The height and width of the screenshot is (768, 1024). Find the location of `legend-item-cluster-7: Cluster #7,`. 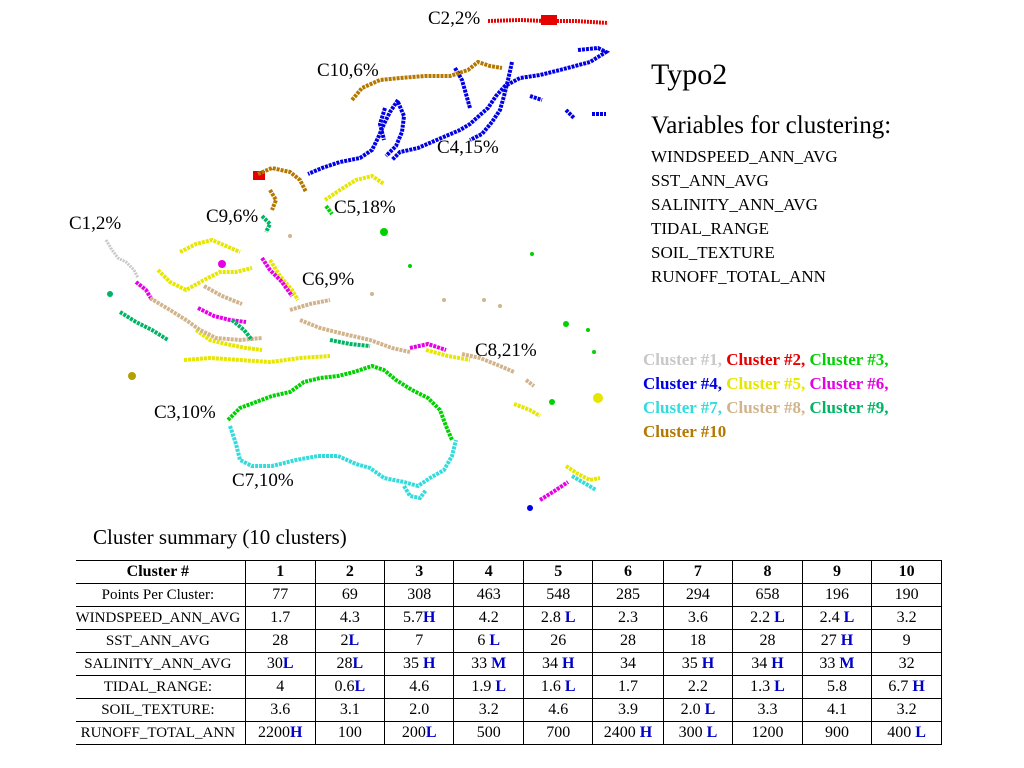

legend-item-cluster-7: Cluster #7, is located at coordinates (683, 407).